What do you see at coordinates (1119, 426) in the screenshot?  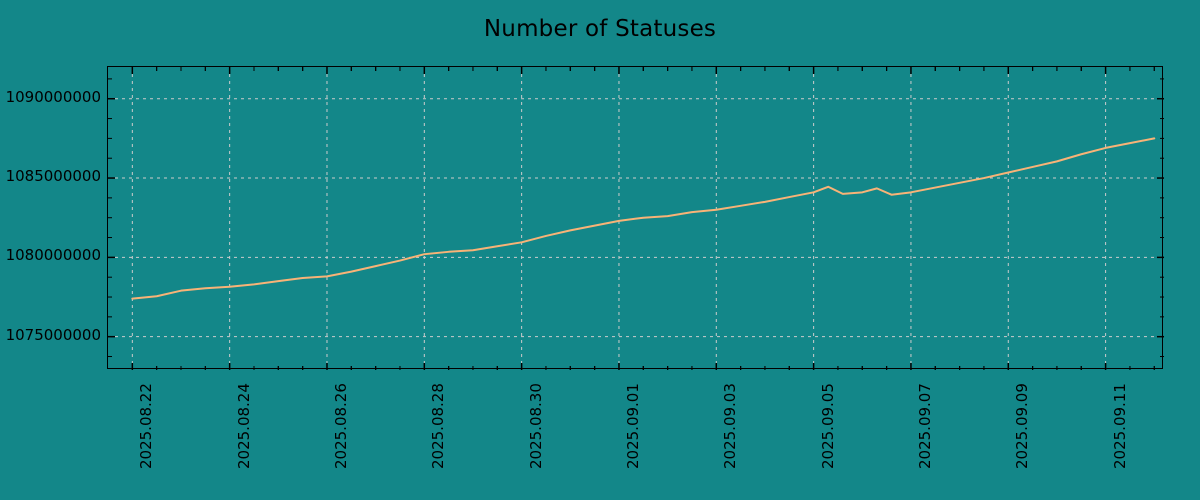 I see `x-axis-tick-label: 2025.09.11` at bounding box center [1119, 426].